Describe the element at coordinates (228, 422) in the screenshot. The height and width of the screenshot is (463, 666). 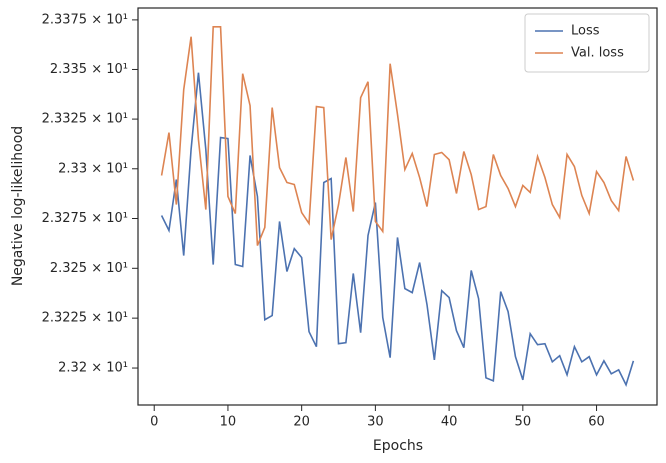
I see `x-tick-label: 10` at that location.